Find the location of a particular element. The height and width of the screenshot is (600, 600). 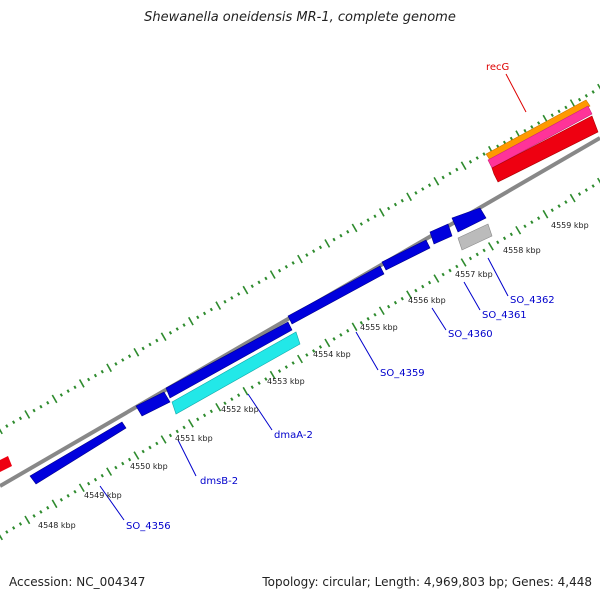

gene-label-SO_4362: SO_4362 is located at coordinates (532, 300).